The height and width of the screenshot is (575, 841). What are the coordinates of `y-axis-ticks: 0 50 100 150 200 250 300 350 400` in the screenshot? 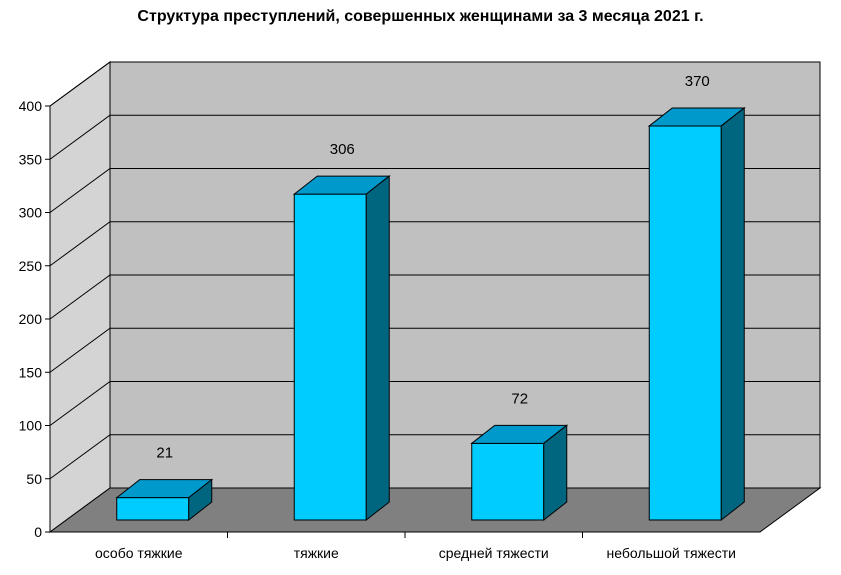 It's located at (34, 319).